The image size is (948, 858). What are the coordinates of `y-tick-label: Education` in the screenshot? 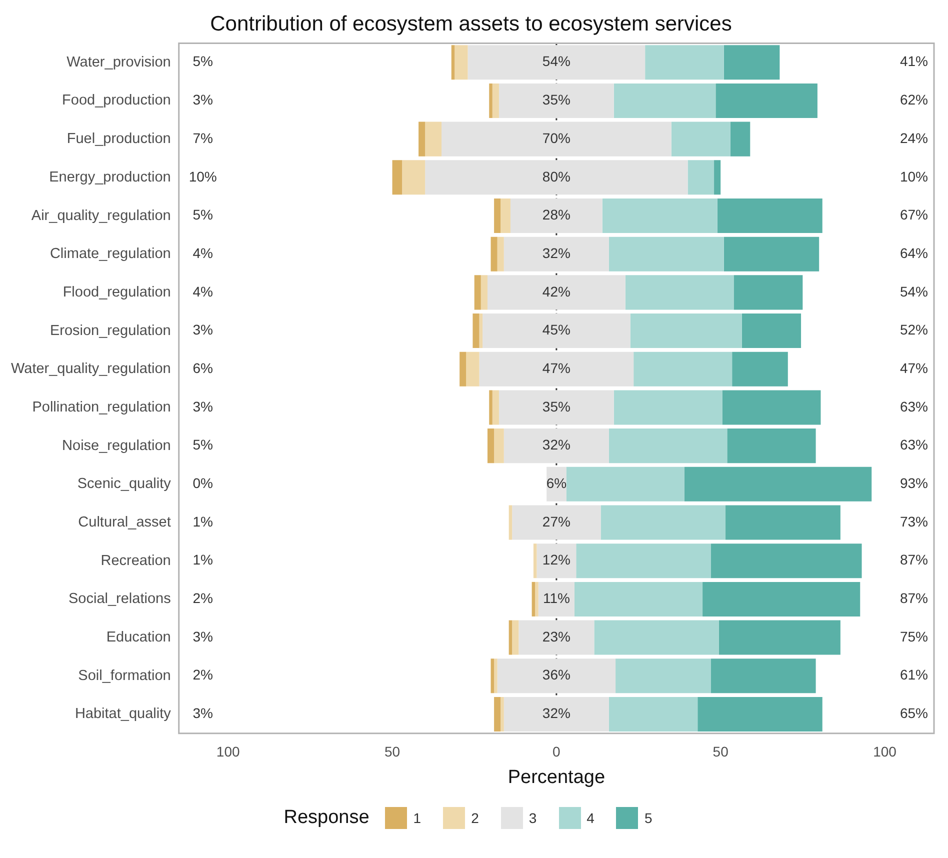 It's located at (138, 638).